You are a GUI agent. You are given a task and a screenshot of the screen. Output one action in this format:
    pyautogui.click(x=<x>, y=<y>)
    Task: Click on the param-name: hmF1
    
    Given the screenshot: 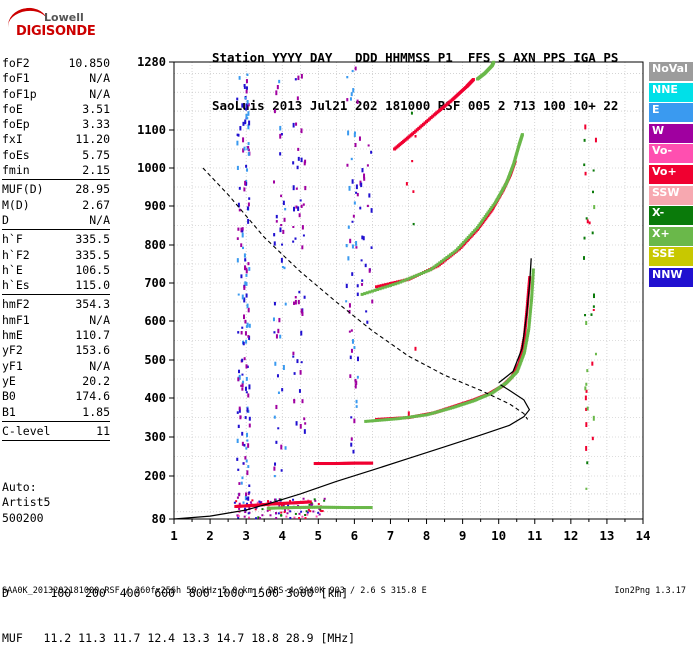 What is the action you would take?
    pyautogui.click(x=16, y=319)
    